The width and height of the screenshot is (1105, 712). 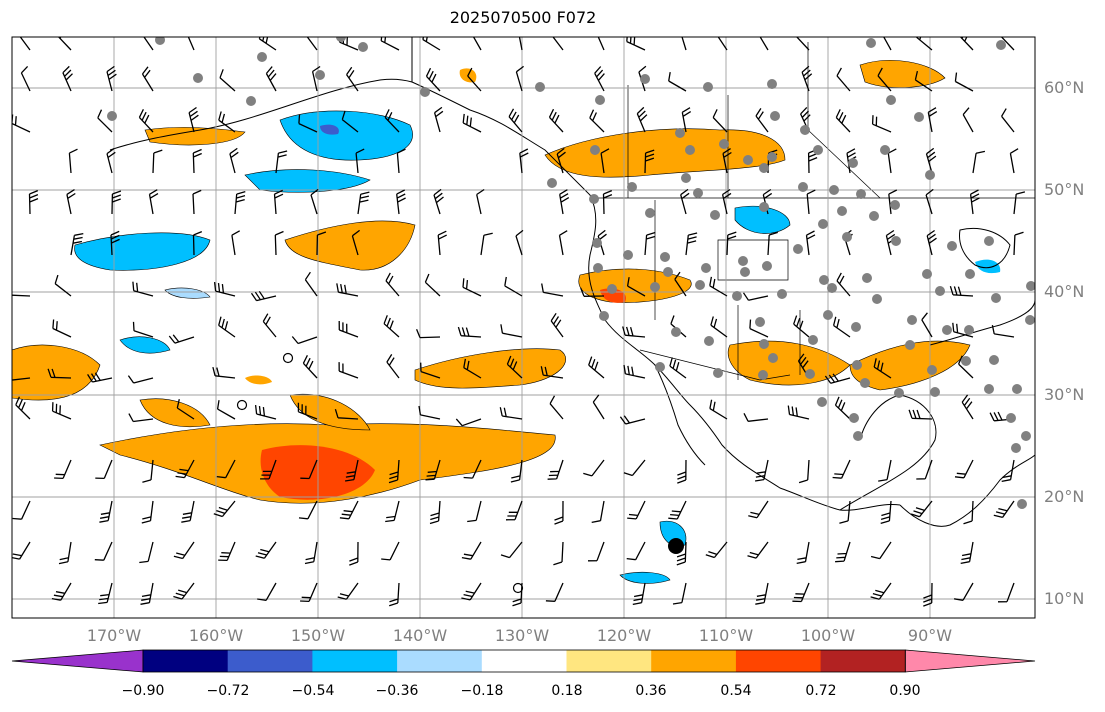 I want to click on colorbar-bin, so click(x=609, y=661).